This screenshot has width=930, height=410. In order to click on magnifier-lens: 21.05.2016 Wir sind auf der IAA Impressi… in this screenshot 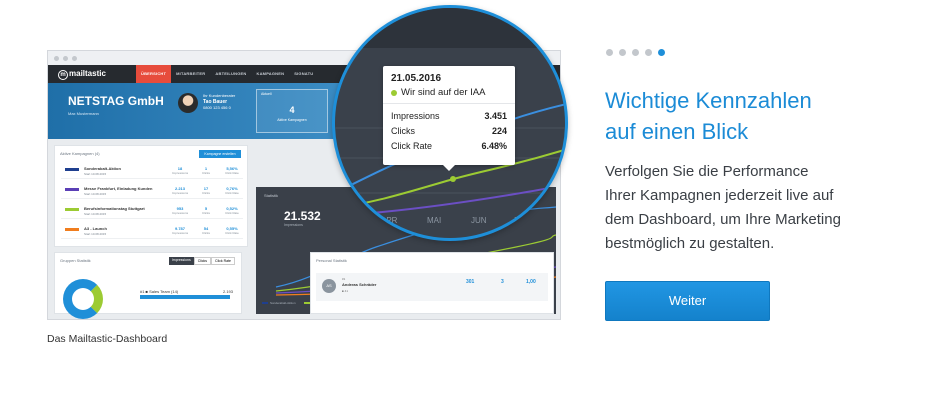, I will do `click(450, 123)`.